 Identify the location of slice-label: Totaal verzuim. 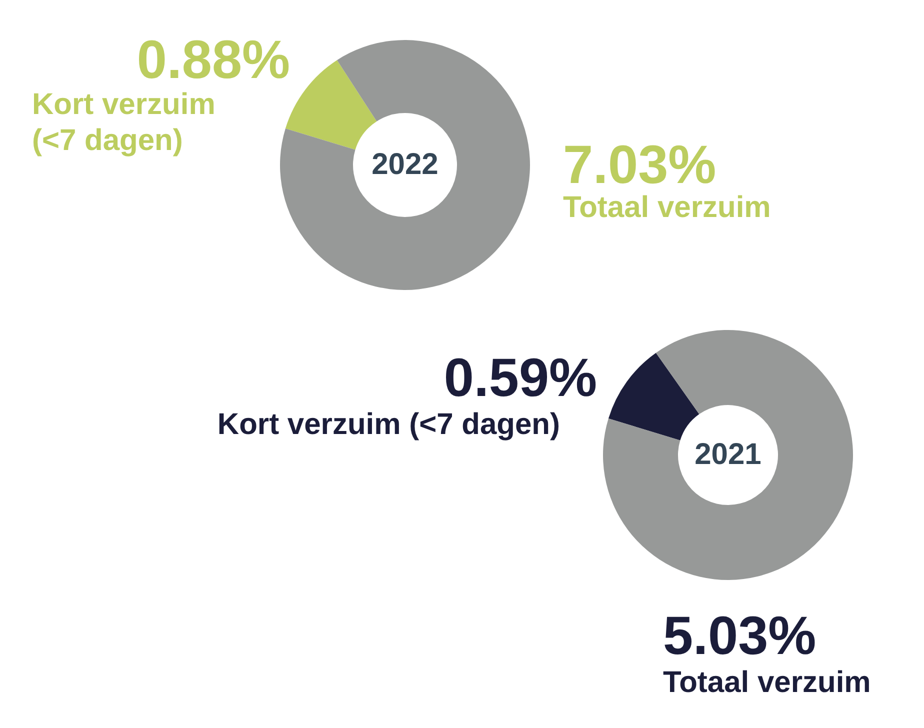
(767, 682).